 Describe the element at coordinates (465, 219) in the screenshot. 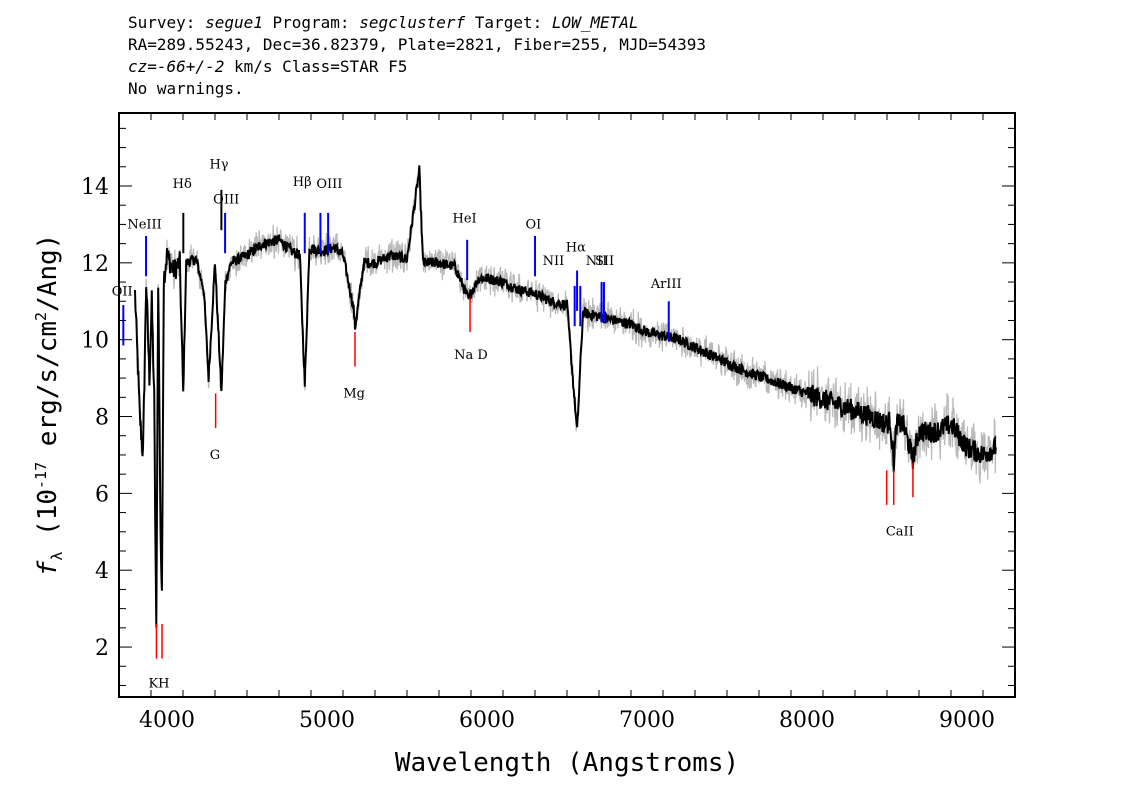

I see `line-label: HeI` at that location.